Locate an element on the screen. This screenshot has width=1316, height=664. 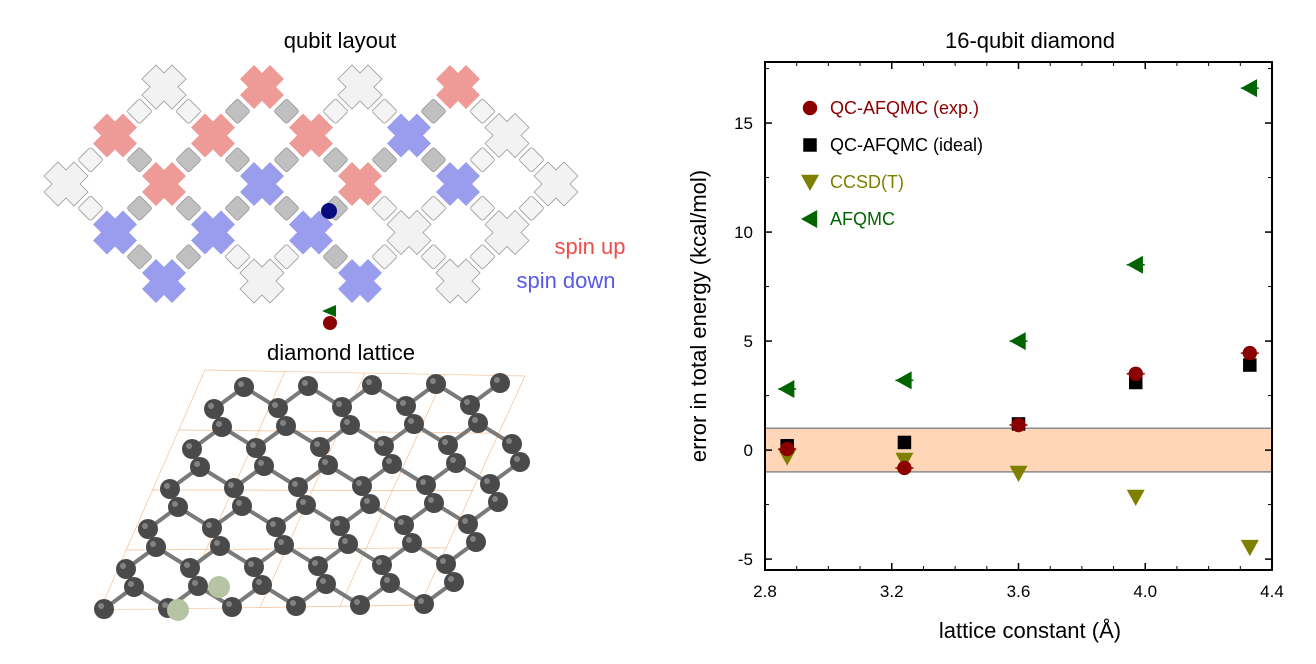
legend-entry: QC-AFQMC (ideal) is located at coordinates (906, 145).